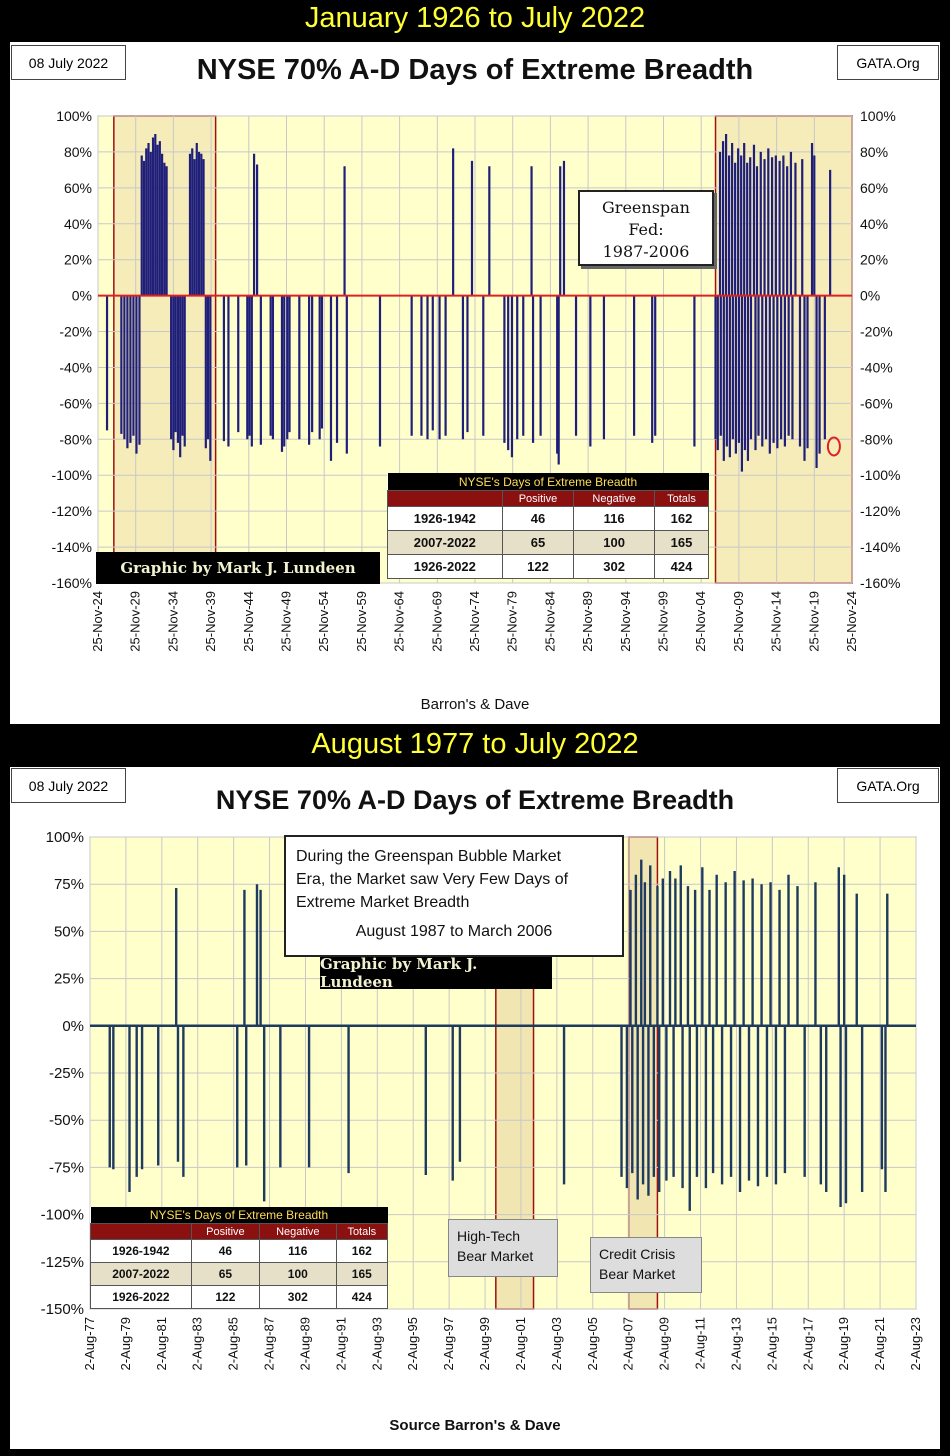 This screenshot has width=950, height=1456. Describe the element at coordinates (548, 482) in the screenshot. I see `stats-caption: NYSE's Days of Extreme Breadth` at that location.